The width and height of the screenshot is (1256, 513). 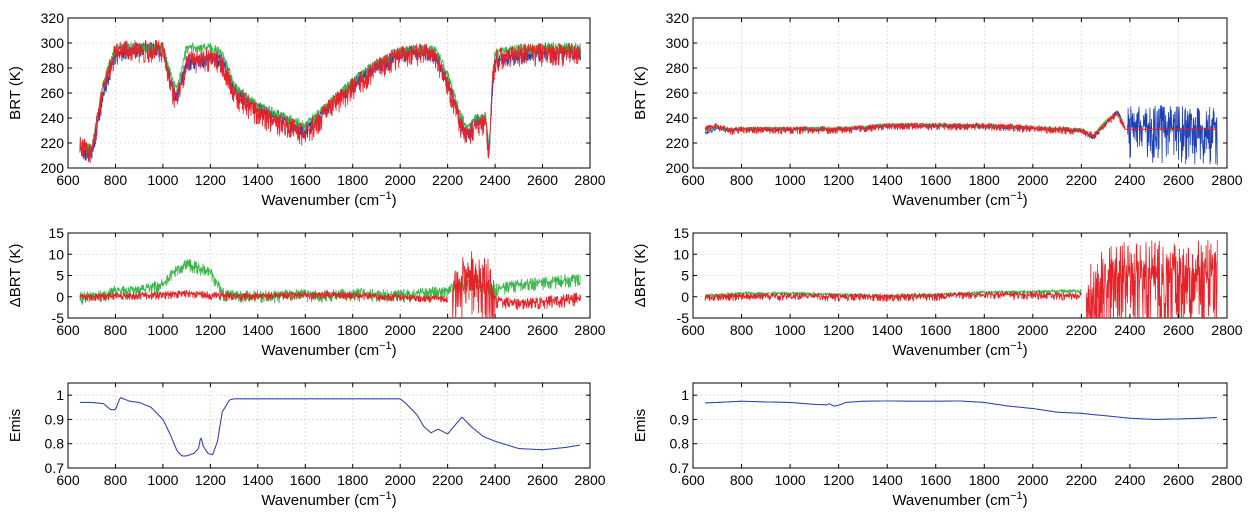 I want to click on y-axis-label: Emis, so click(x=15, y=425).